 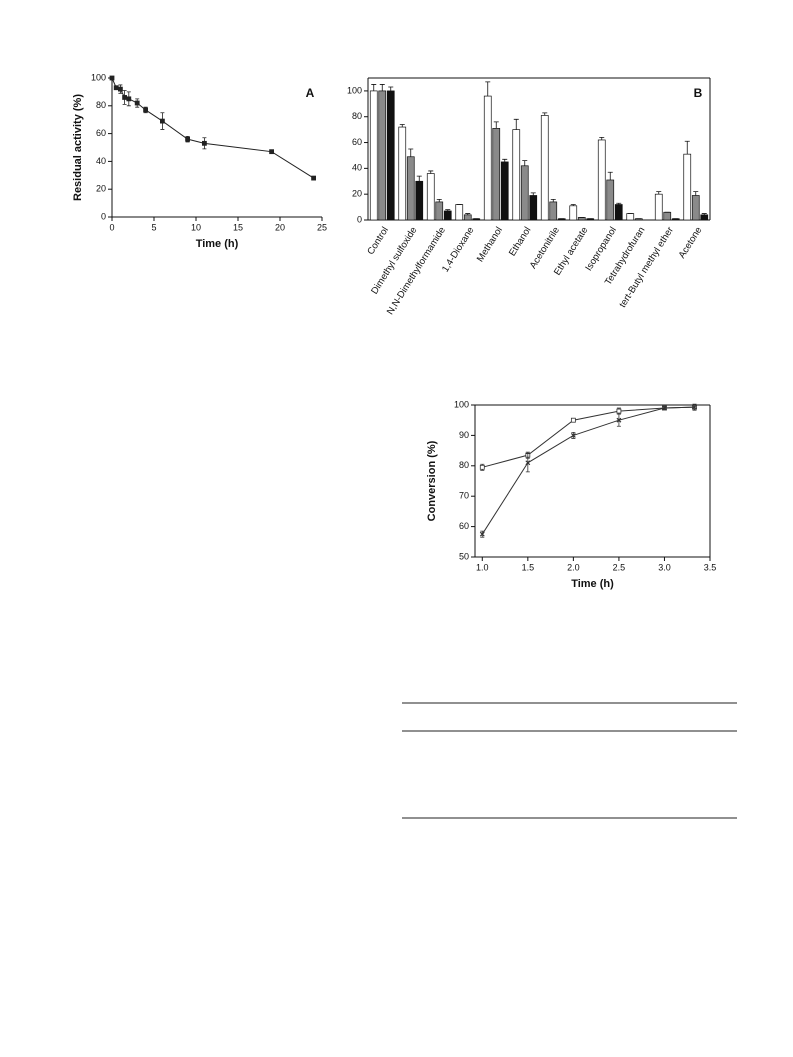 I want to click on y-tick-label: 90, so click(x=464, y=435).